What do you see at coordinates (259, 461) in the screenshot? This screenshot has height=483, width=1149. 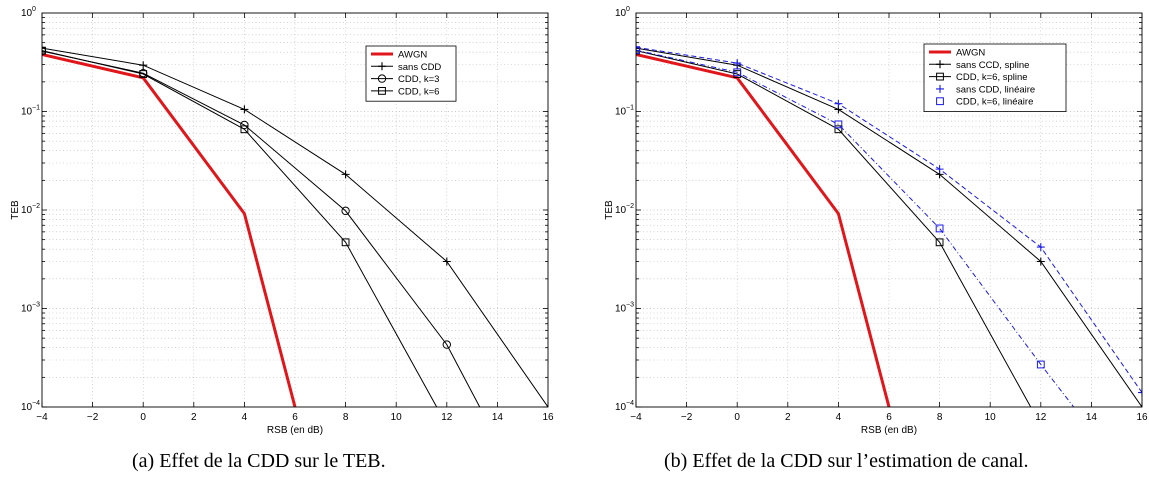 I see `caption-a: (a) Effet de la CDD sur le TEB.` at bounding box center [259, 461].